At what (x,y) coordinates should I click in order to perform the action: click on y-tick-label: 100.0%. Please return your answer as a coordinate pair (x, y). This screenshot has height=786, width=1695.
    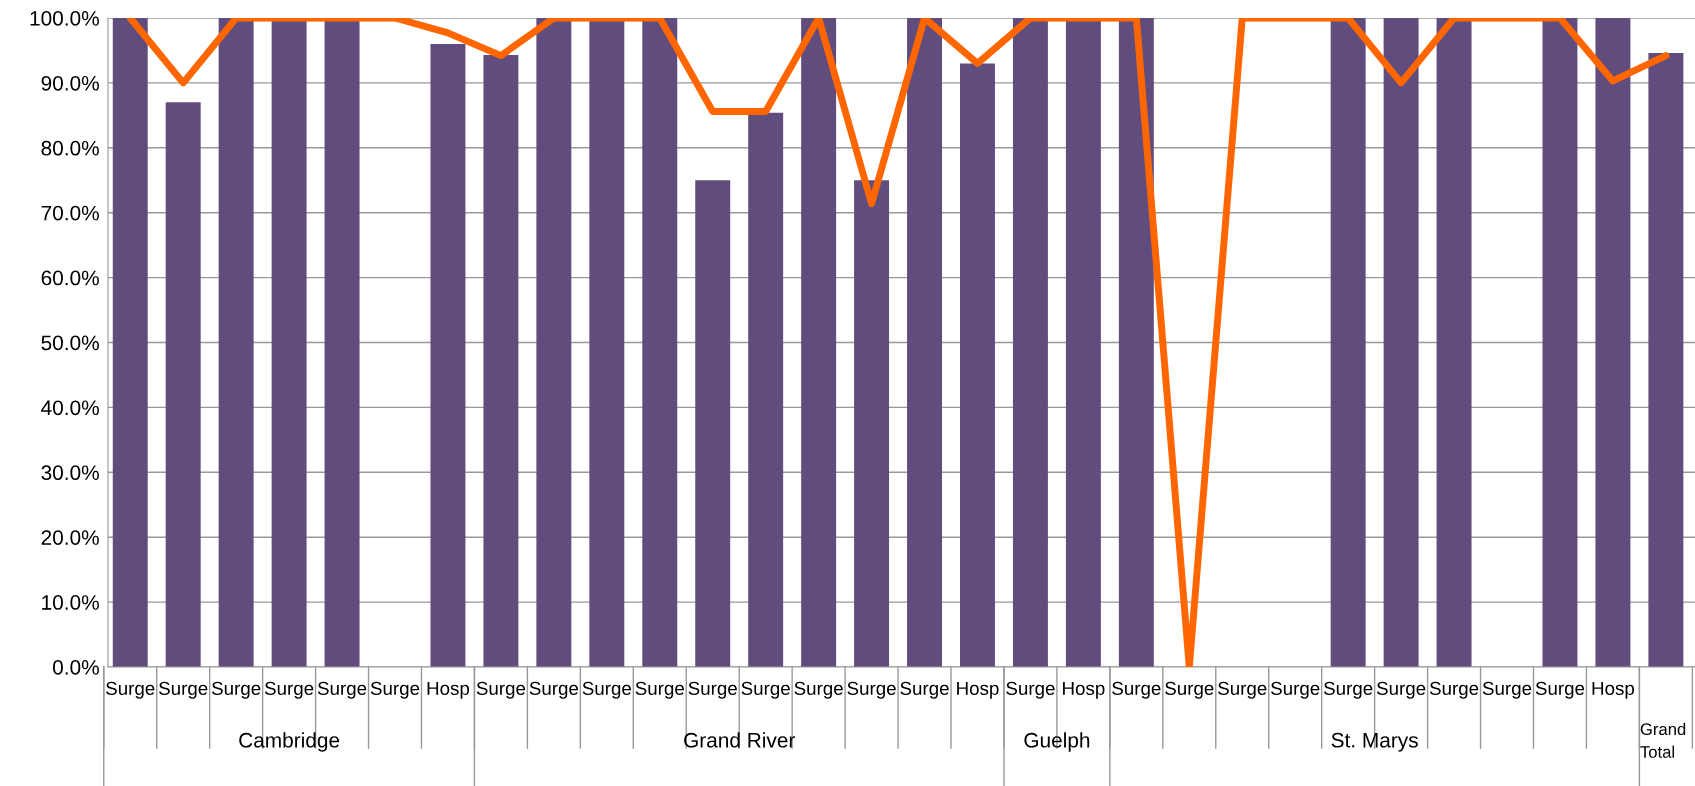
    Looking at the image, I should click on (64, 18).